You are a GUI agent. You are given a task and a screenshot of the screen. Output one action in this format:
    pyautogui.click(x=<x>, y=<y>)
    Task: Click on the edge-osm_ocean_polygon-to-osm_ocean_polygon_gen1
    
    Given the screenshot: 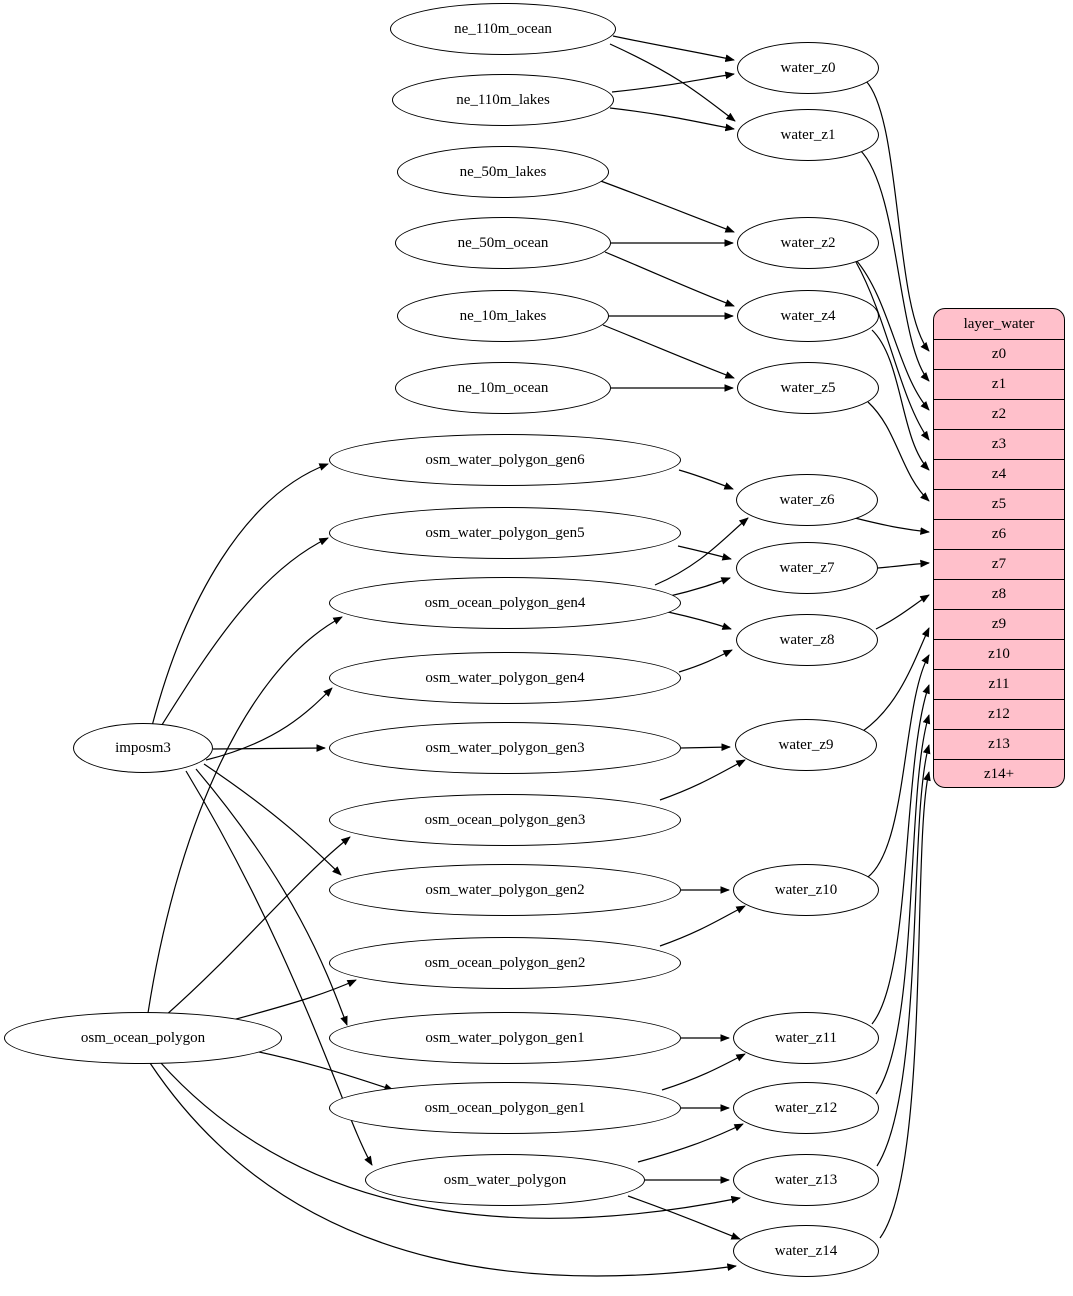 What is the action you would take?
    pyautogui.click(x=316, y=1069)
    